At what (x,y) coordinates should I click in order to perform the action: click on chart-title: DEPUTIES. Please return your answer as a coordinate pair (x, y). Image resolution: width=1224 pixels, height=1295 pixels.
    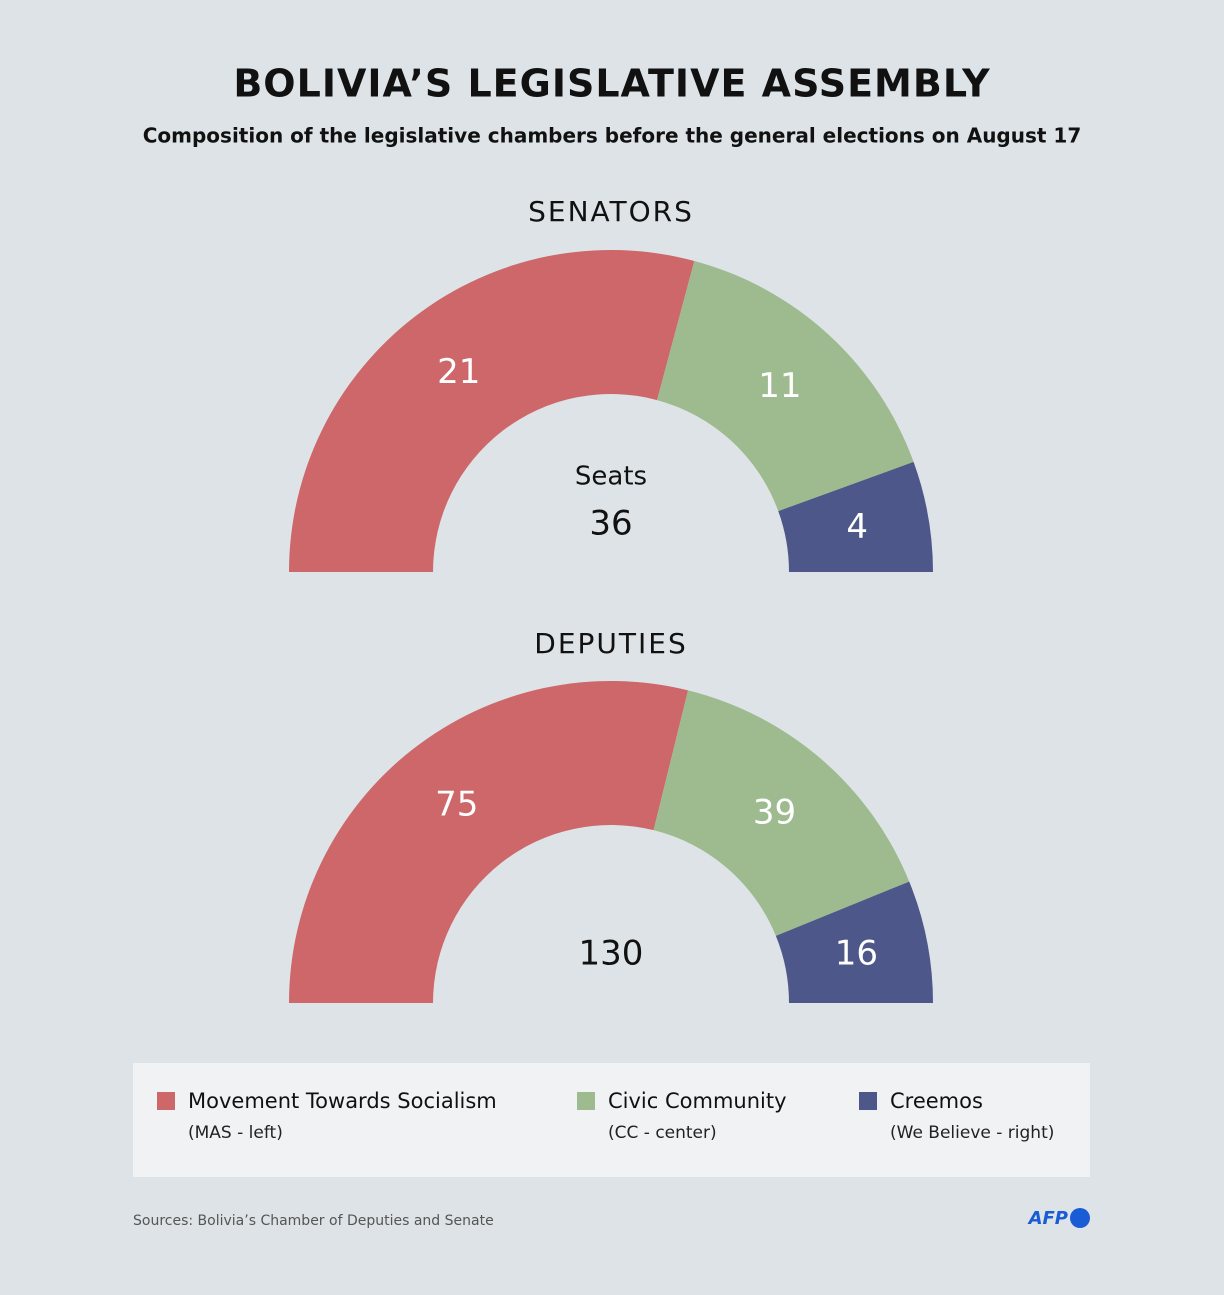
    Looking at the image, I should click on (610, 643).